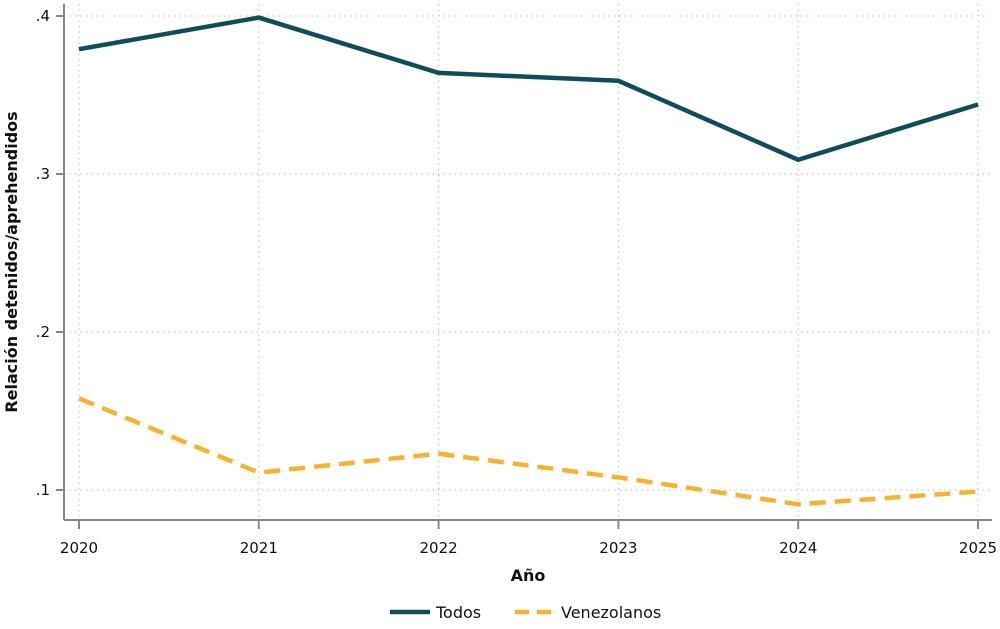  I want to click on x-axis-label: Año, so click(528, 575).